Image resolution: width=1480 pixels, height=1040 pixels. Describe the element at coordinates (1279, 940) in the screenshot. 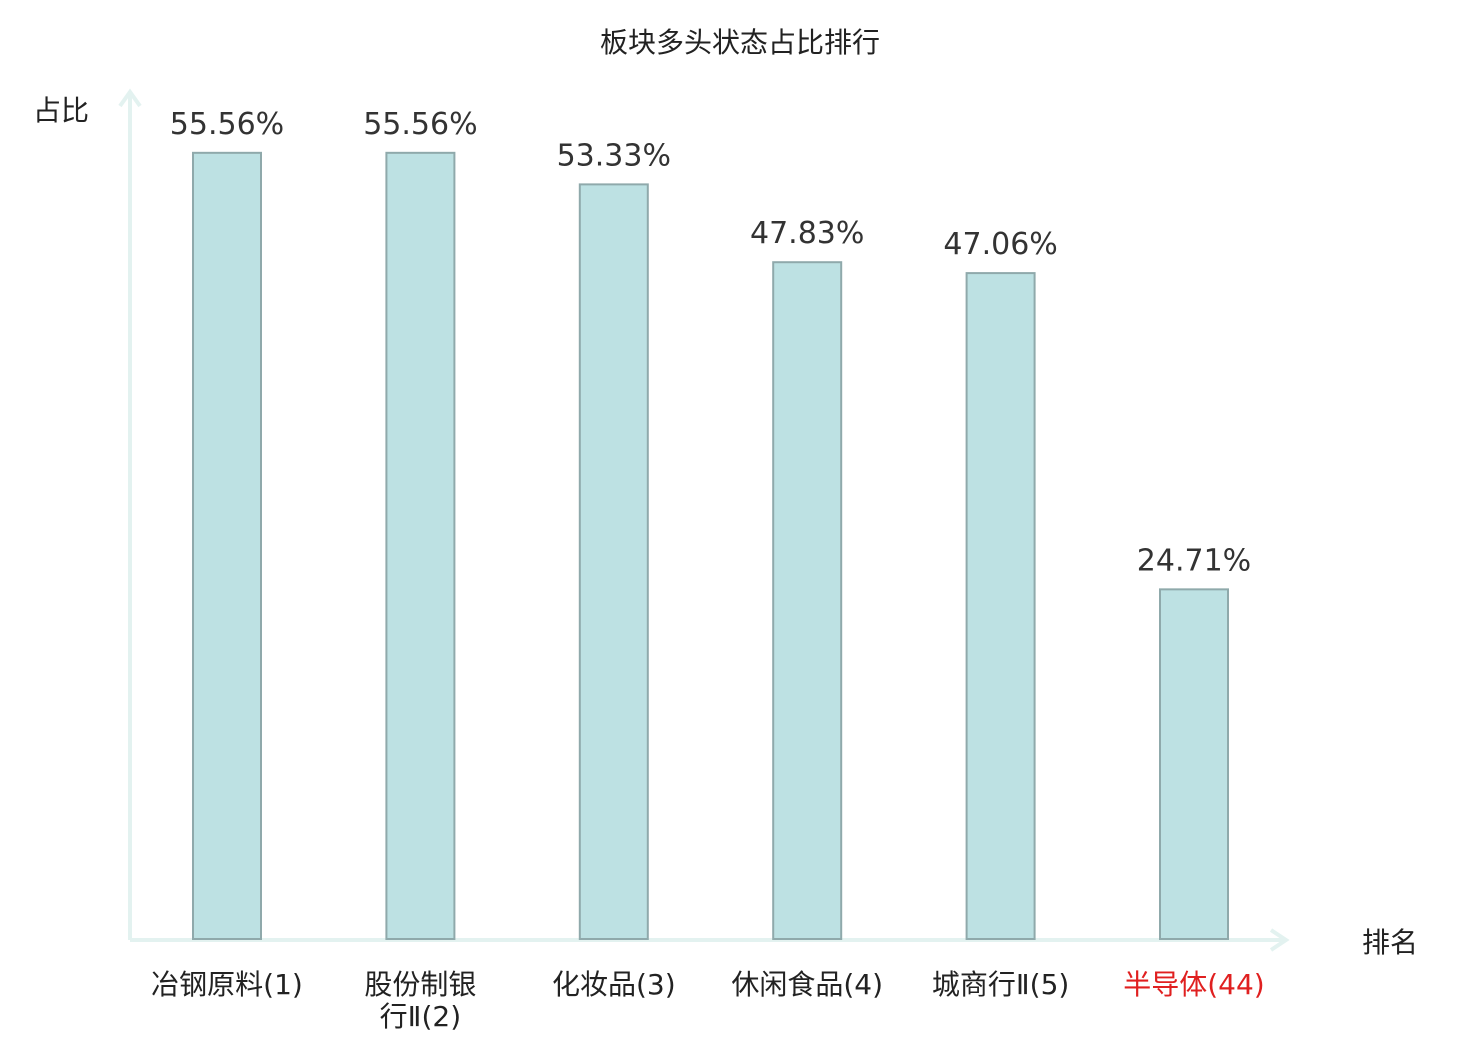

I see `x-axis-arrow` at that location.